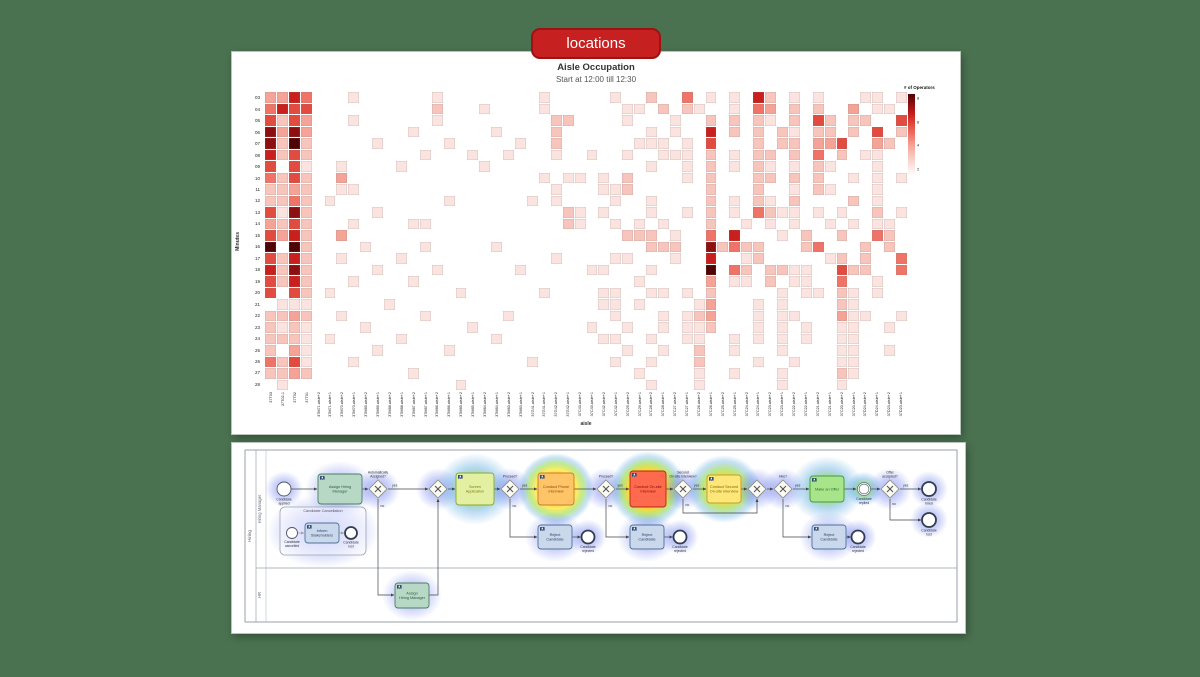 The height and width of the screenshot is (677, 1200). What do you see at coordinates (596, 43) in the screenshot?
I see `locations-button: locations` at bounding box center [596, 43].